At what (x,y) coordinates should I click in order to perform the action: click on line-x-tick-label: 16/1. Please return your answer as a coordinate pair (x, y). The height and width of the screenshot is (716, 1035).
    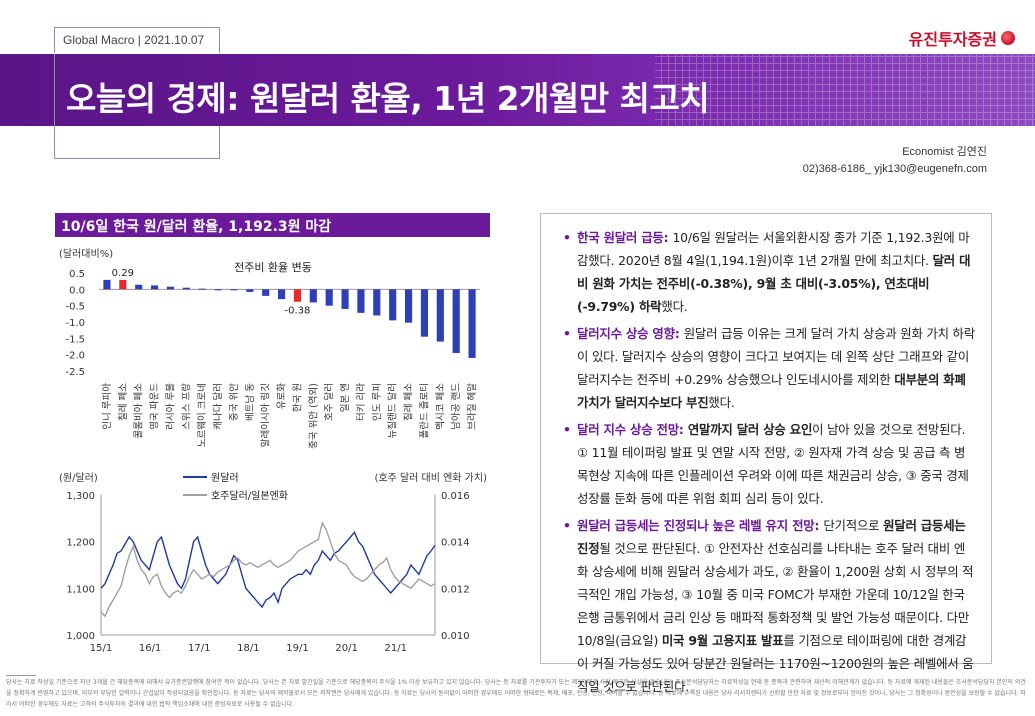
    Looking at the image, I should click on (150, 648).